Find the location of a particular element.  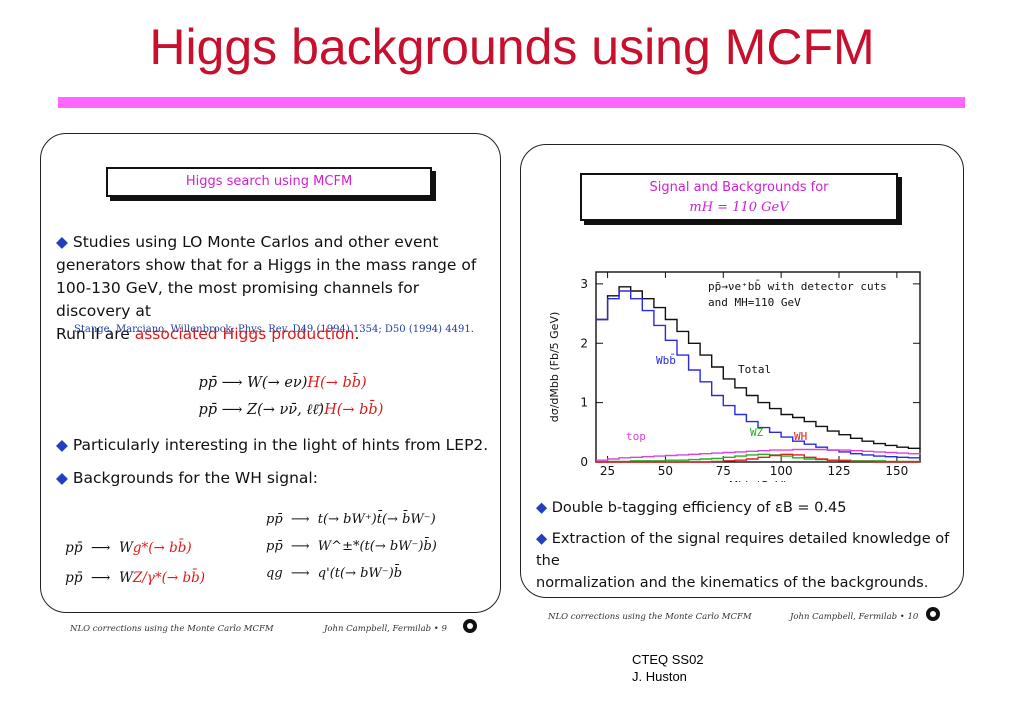

right-footer-author: John Campbell, Fermilab • 10 is located at coordinates (854, 617).